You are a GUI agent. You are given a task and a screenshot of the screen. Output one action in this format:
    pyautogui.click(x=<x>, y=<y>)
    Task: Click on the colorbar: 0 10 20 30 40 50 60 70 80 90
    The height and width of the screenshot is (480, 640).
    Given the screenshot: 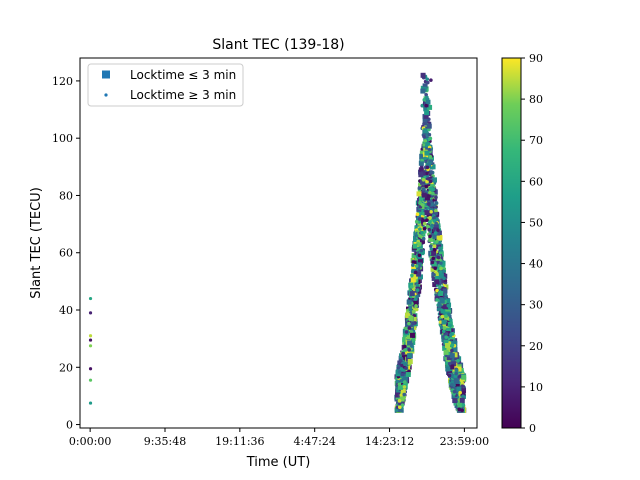 What is the action you would take?
    pyautogui.click(x=522, y=243)
    